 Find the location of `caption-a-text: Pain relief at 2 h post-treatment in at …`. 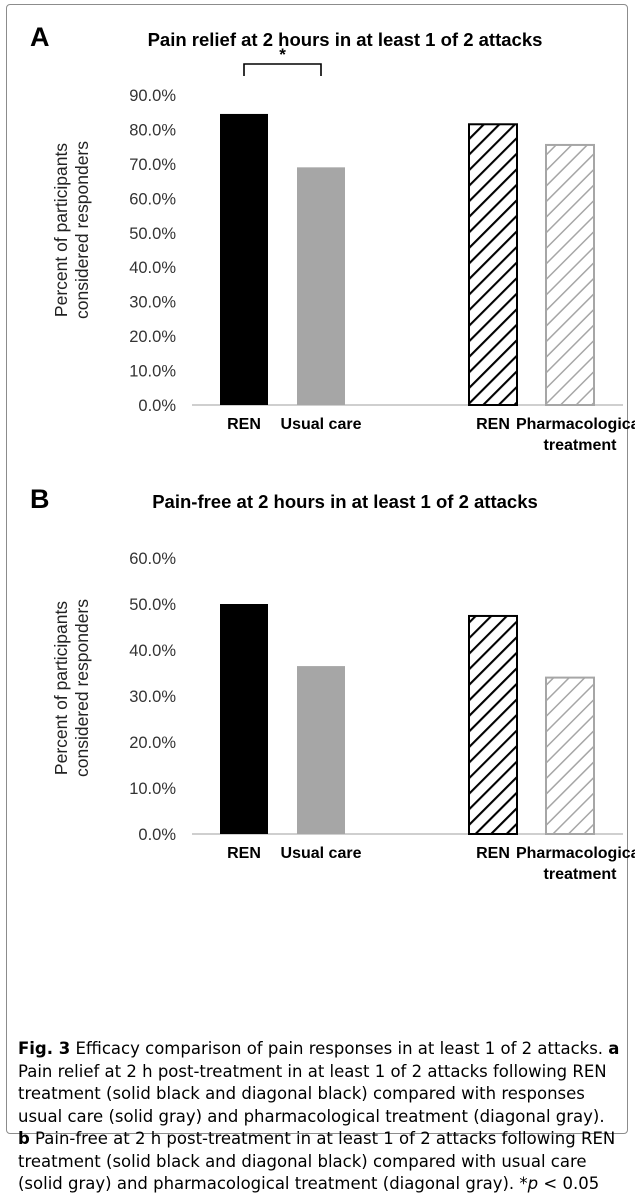

caption-a-text: Pain relief at 2 h post-treatment in at … is located at coordinates (312, 1093).